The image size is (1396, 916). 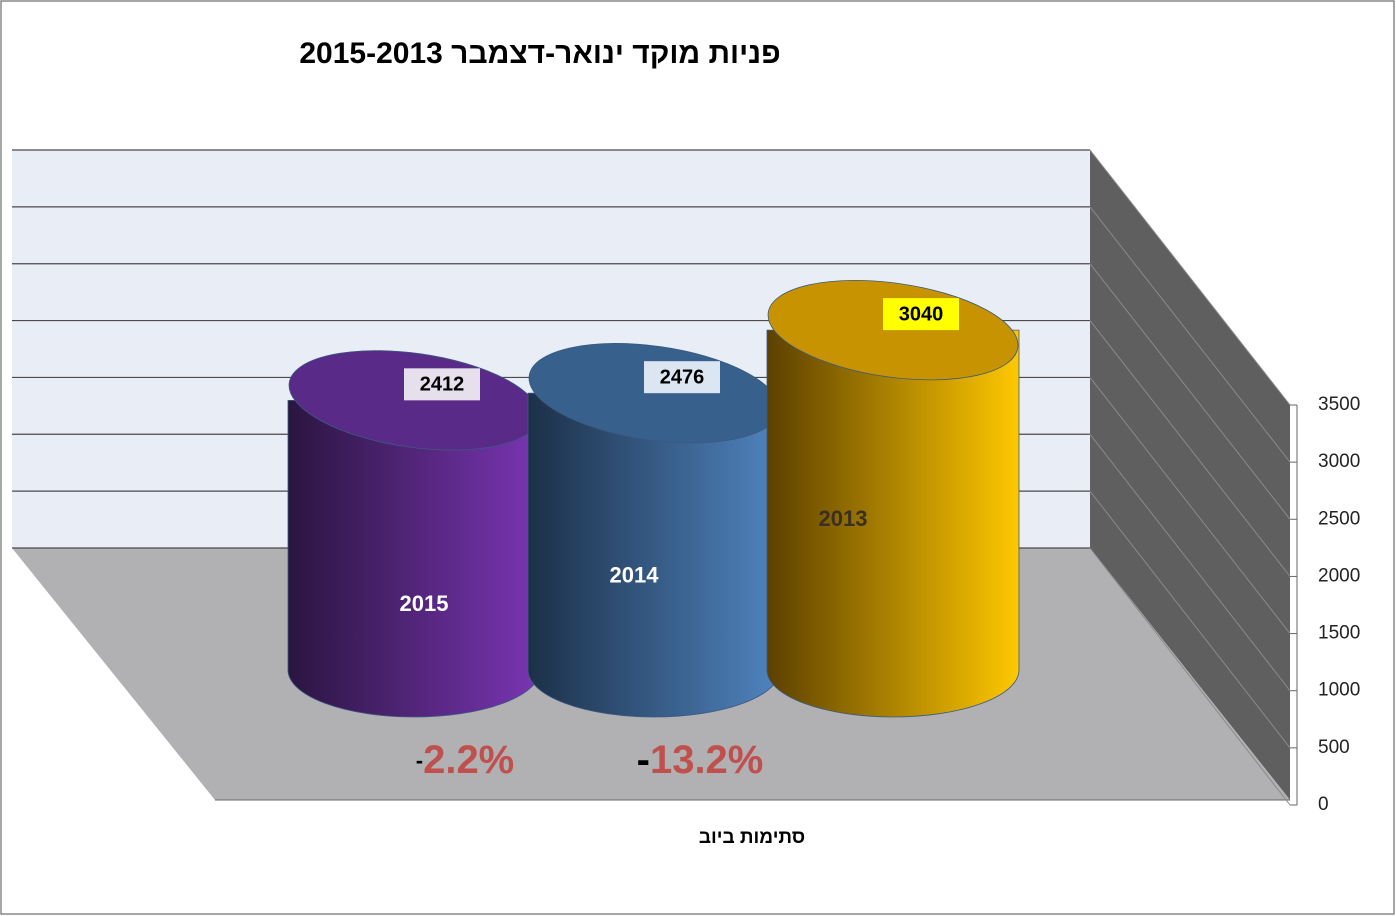 What do you see at coordinates (635, 574) in the screenshot?
I see `category-label: 2014` at bounding box center [635, 574].